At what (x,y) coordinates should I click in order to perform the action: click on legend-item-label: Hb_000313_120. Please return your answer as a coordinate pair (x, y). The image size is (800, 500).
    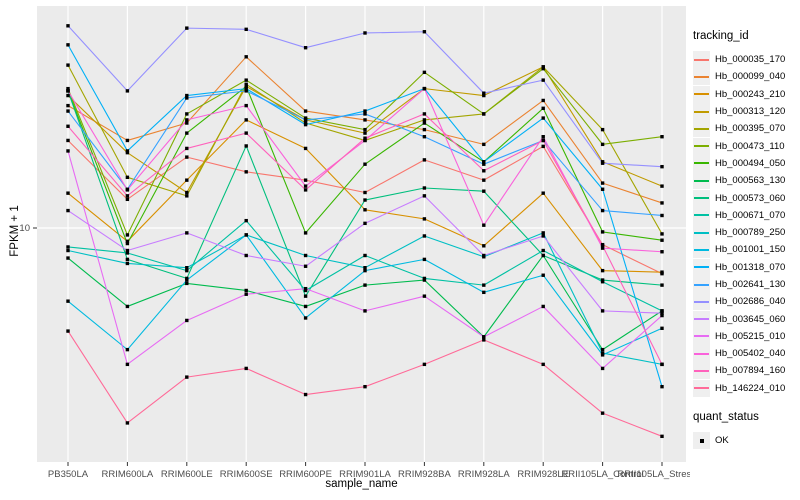
    Looking at the image, I should click on (750, 112).